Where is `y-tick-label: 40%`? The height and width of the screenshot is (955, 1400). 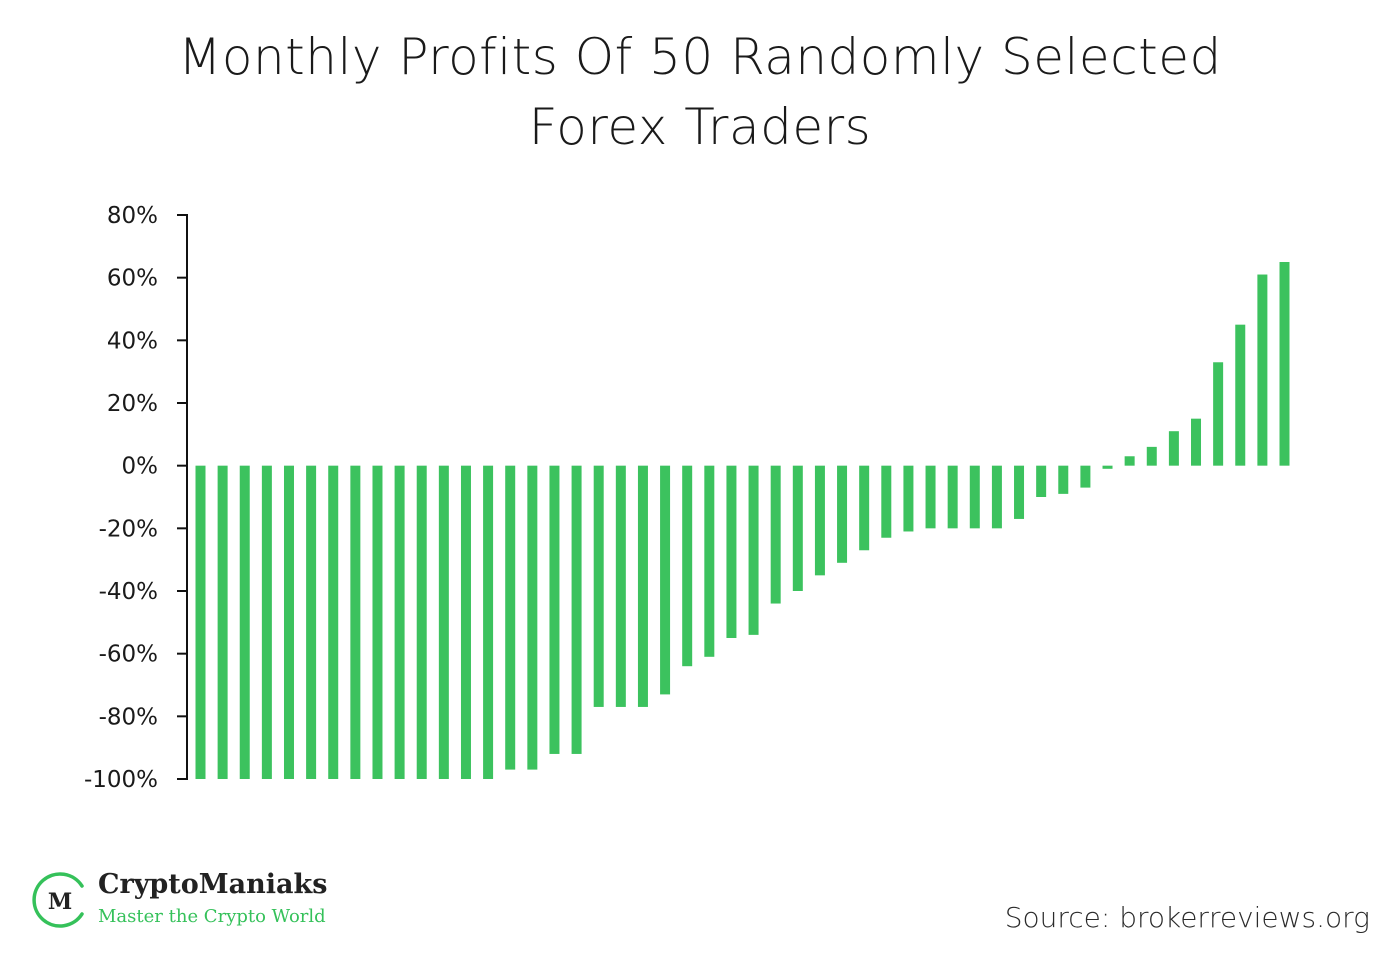 y-tick-label: 40% is located at coordinates (132, 341).